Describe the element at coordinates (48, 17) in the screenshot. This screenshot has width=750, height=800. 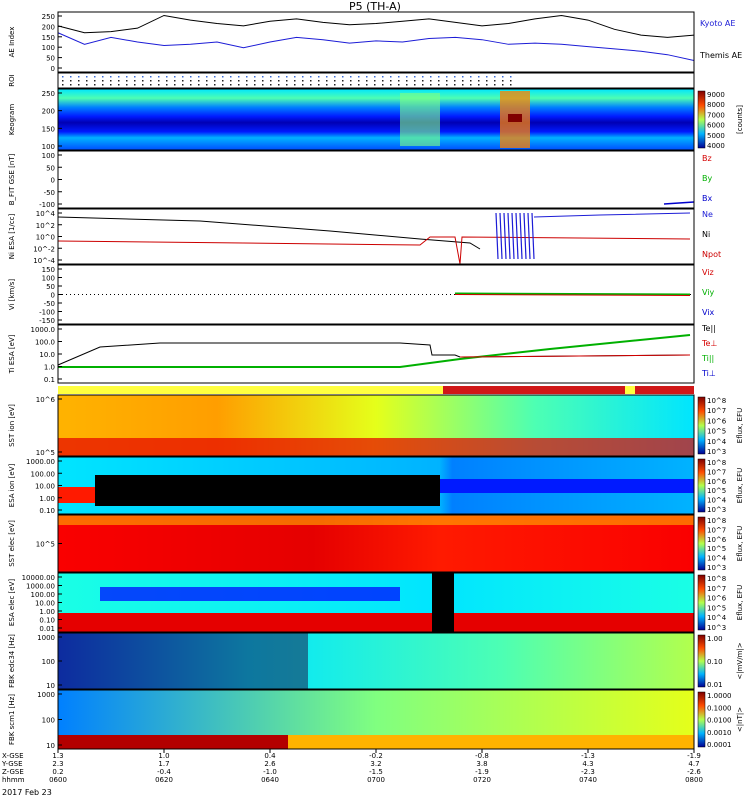
I see `y-tick-label: 250` at that location.